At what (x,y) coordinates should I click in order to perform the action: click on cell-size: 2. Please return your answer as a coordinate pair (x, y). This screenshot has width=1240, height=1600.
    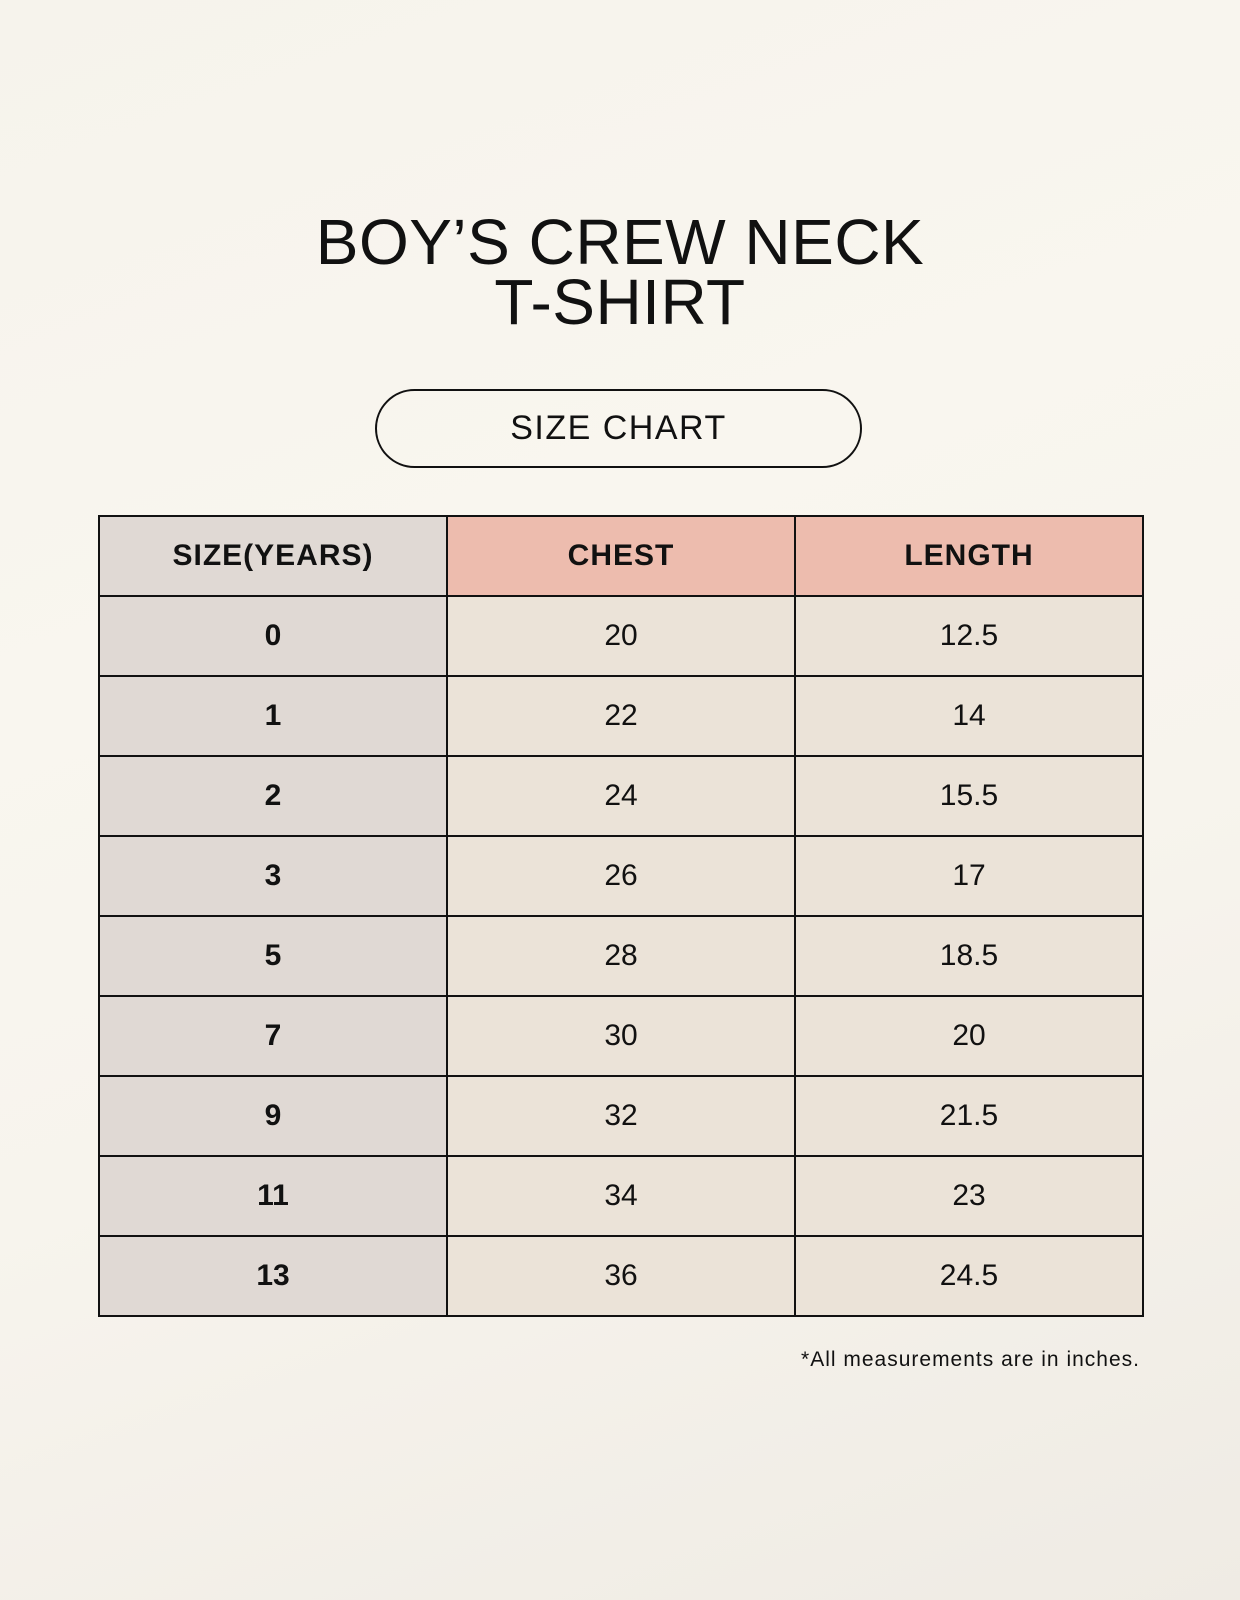
    Looking at the image, I should click on (273, 796).